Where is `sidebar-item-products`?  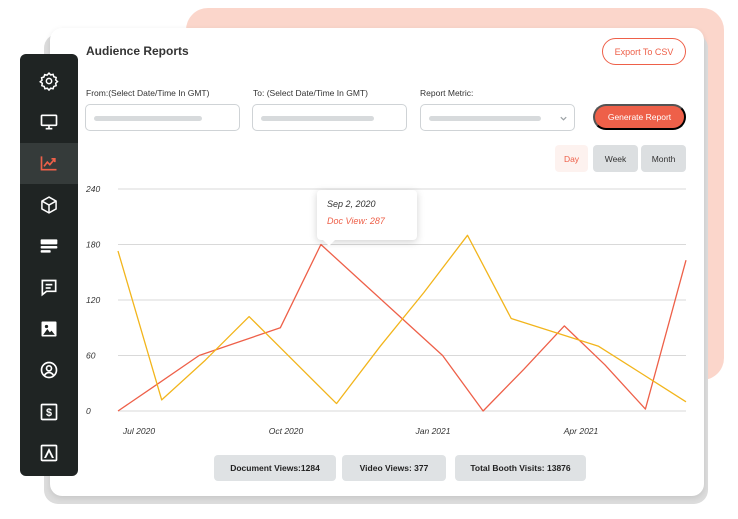
sidebar-item-products is located at coordinates (49, 204).